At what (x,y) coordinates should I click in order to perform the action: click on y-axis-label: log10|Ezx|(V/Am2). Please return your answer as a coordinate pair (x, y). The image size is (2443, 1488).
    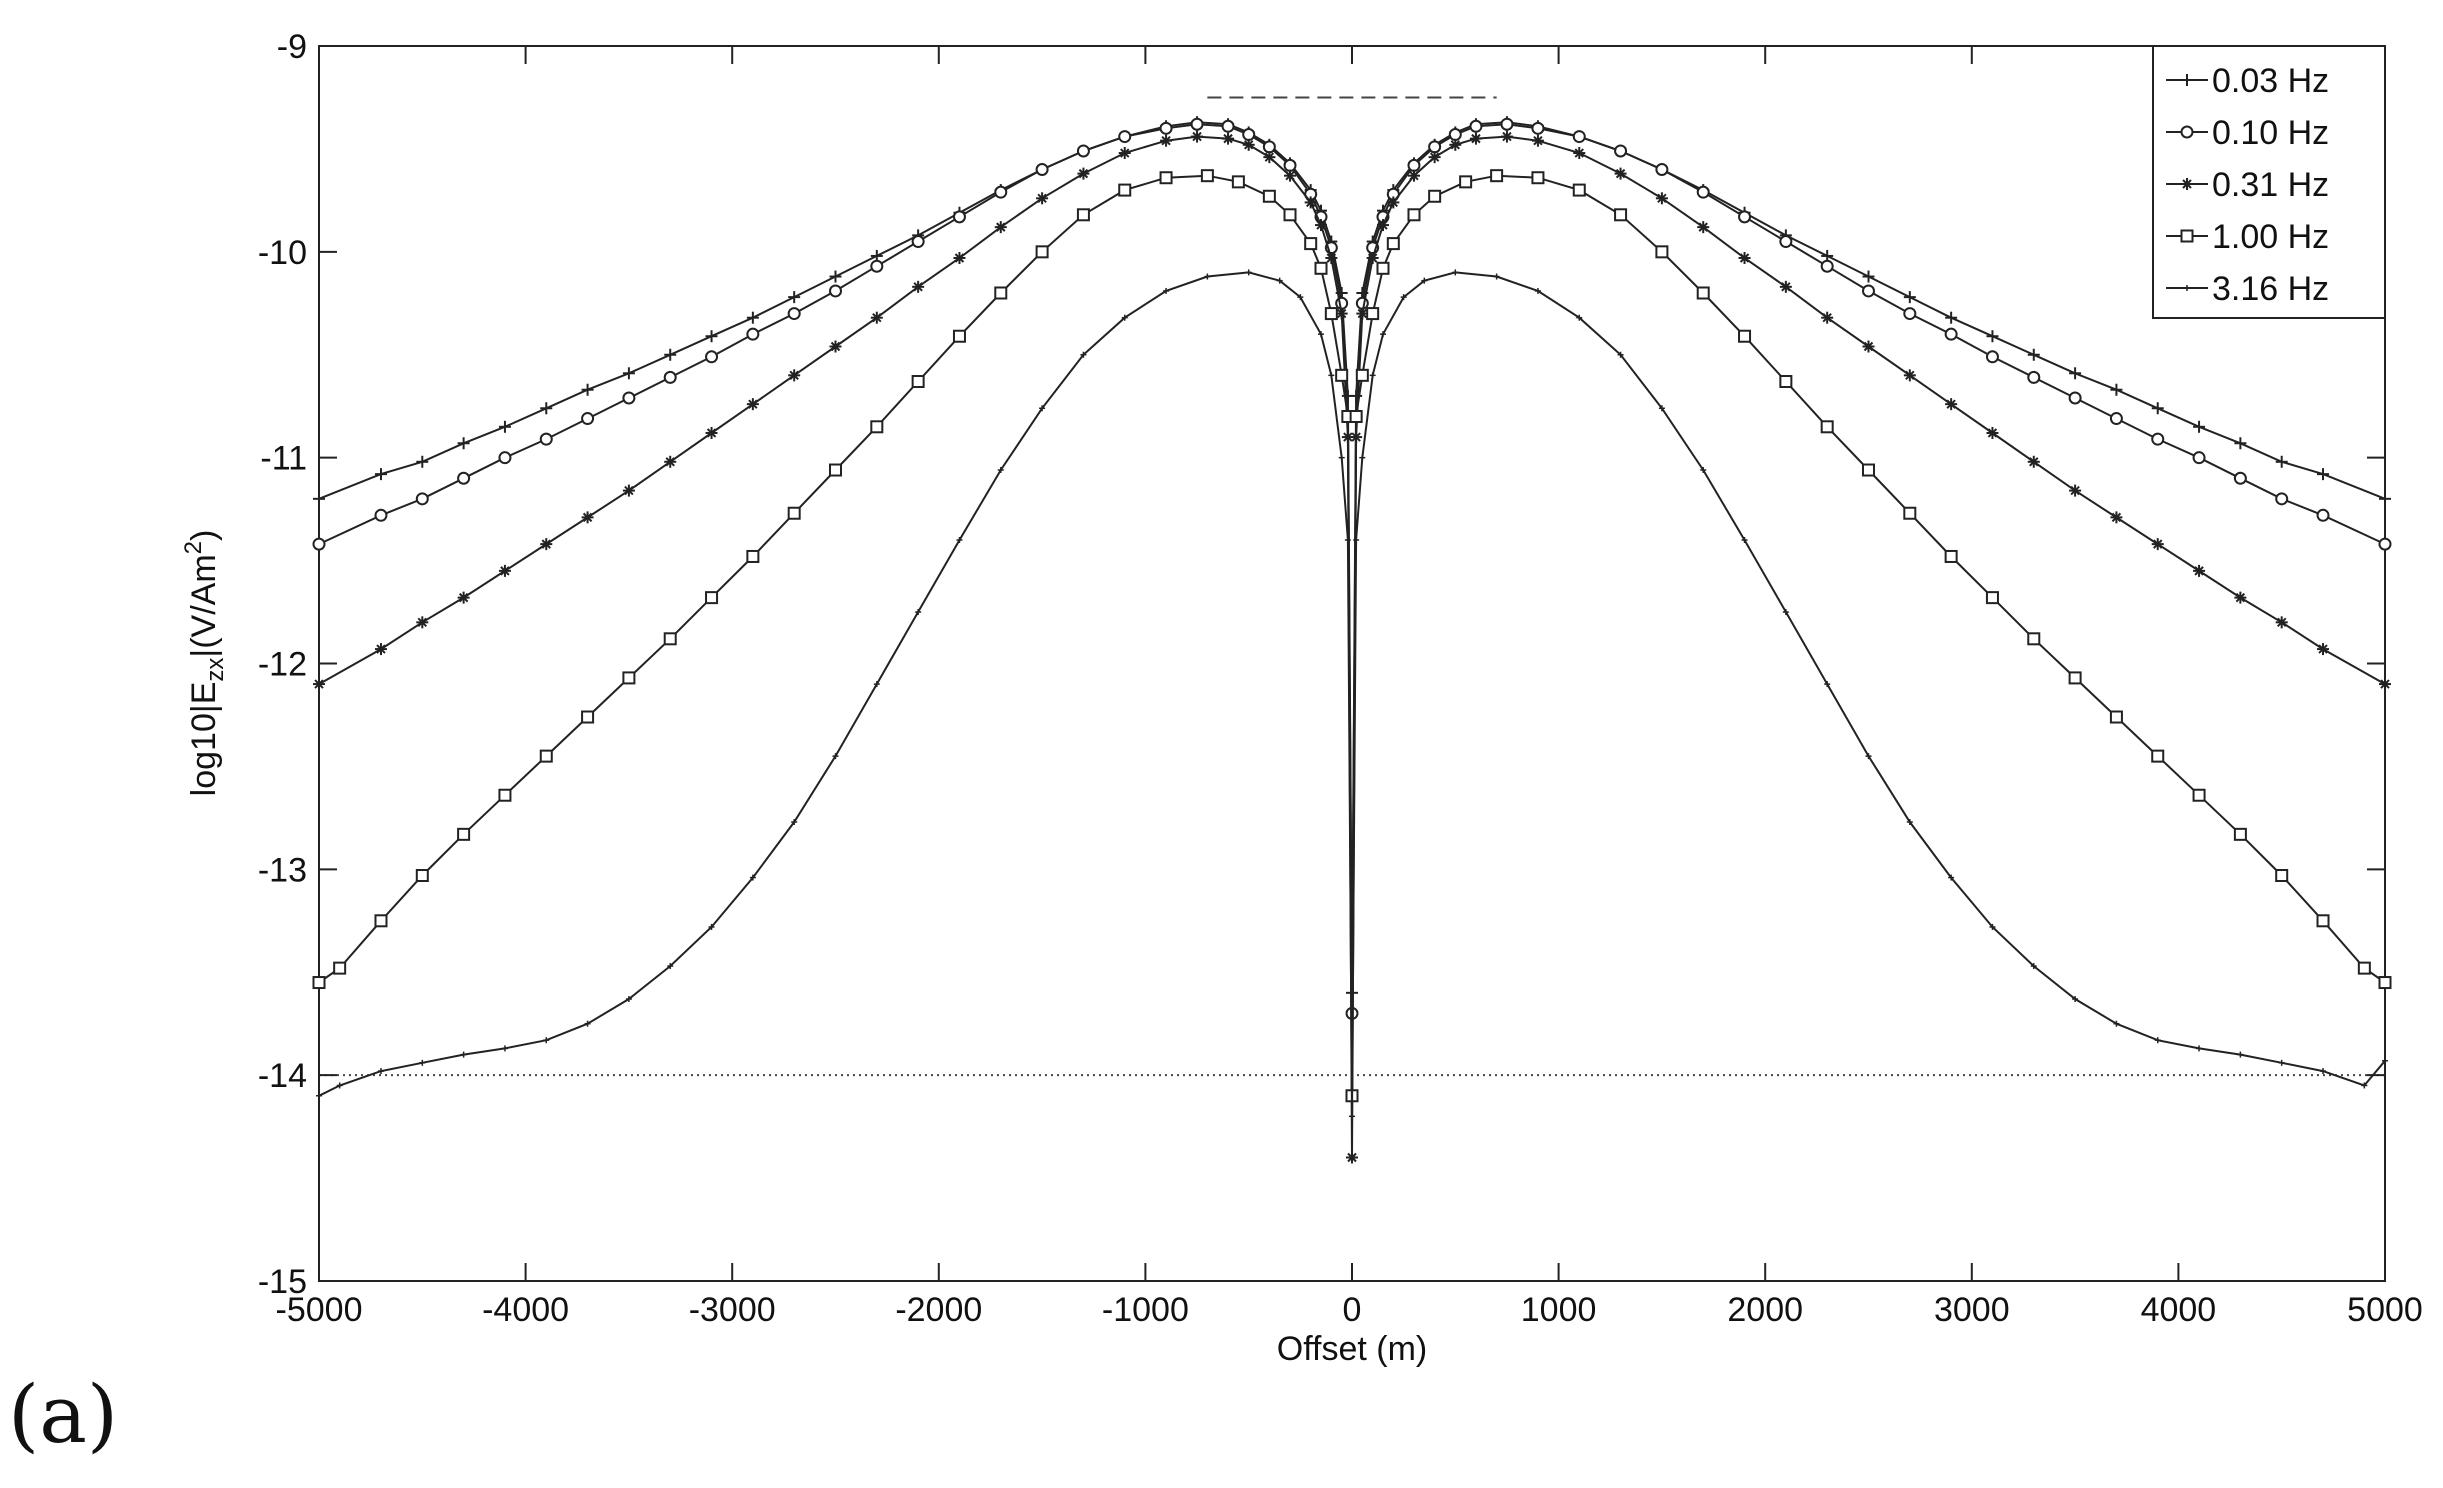
    Looking at the image, I should click on (204, 663).